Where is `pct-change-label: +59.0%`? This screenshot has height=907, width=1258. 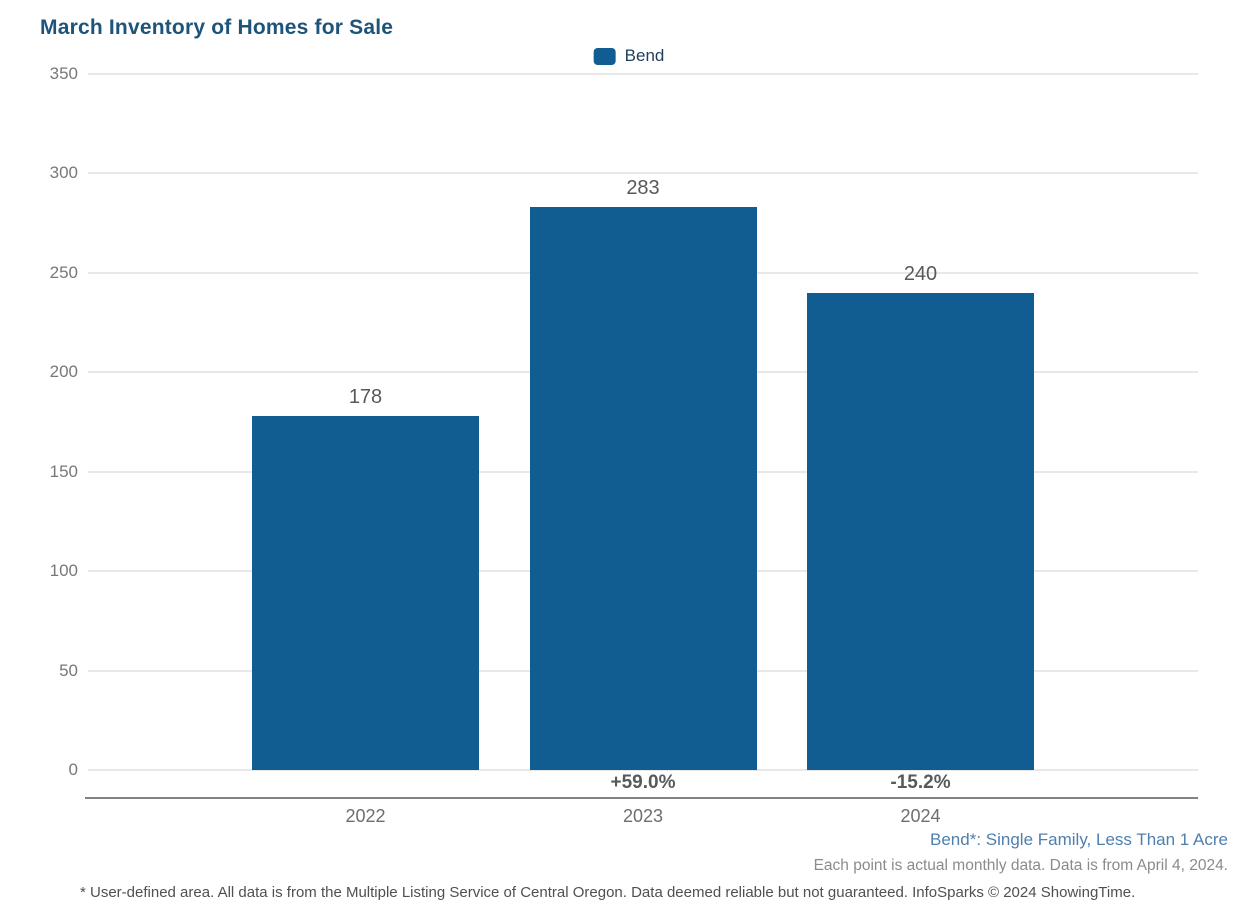
pct-change-label: +59.0% is located at coordinates (643, 782).